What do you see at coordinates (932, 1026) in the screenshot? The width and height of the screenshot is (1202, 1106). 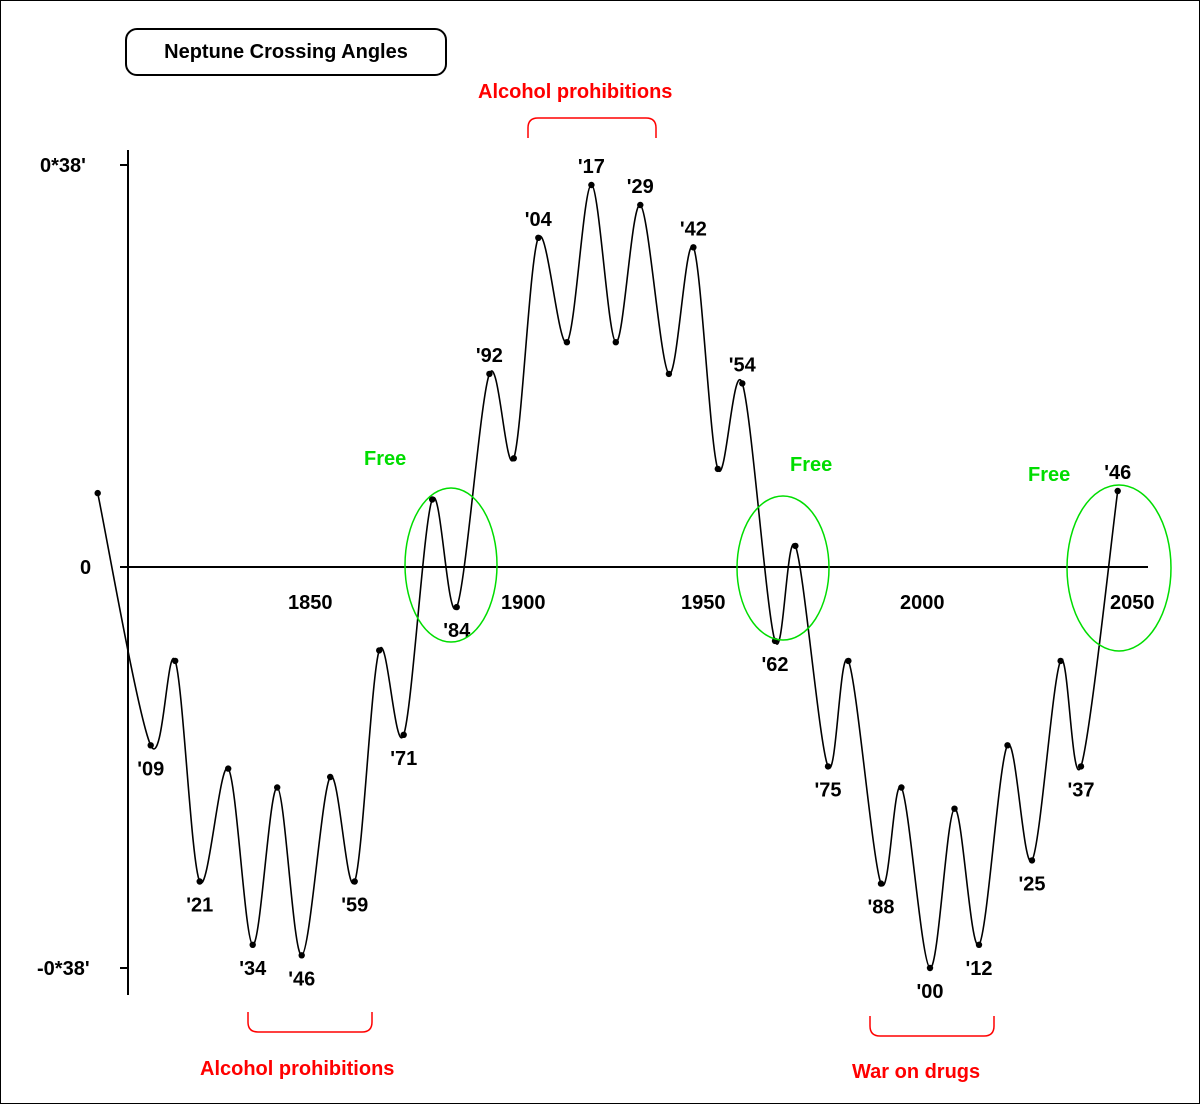 I see `war-on-drugs-bracket` at bounding box center [932, 1026].